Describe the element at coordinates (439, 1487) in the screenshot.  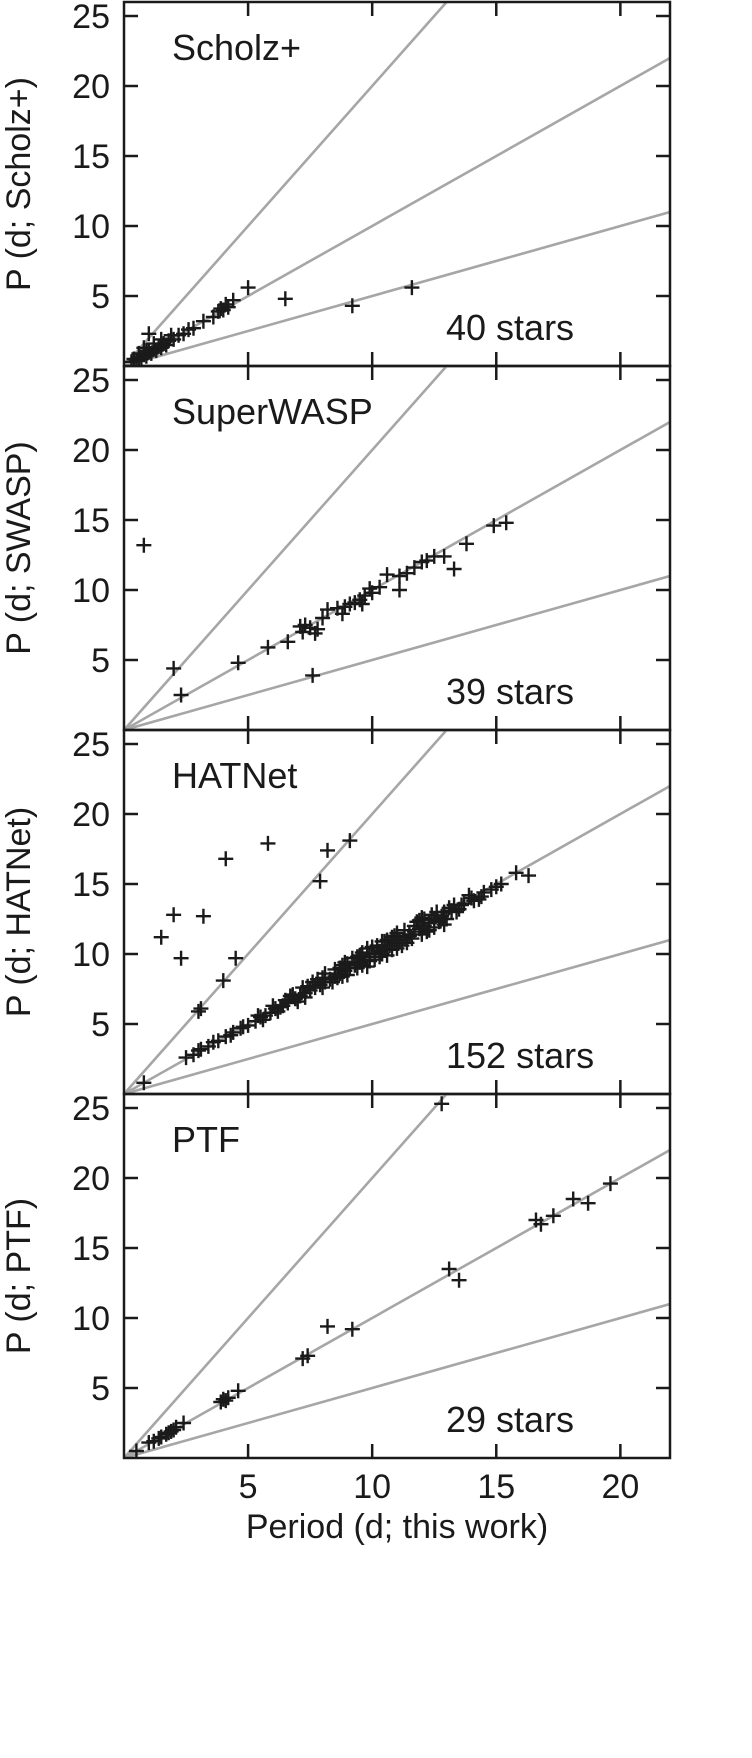
I see `x-tick-labels: 5 10 15 20` at that location.